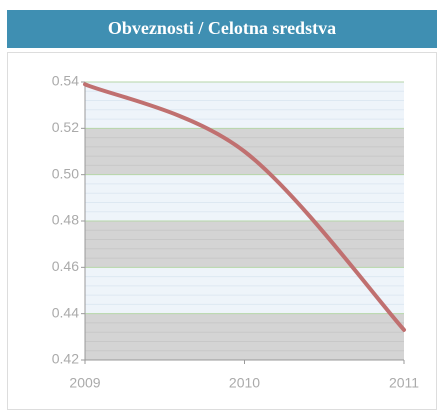 This screenshot has width=445, height=415. Describe the element at coordinates (65, 359) in the screenshot. I see `y-tick-label: 0.42` at that location.